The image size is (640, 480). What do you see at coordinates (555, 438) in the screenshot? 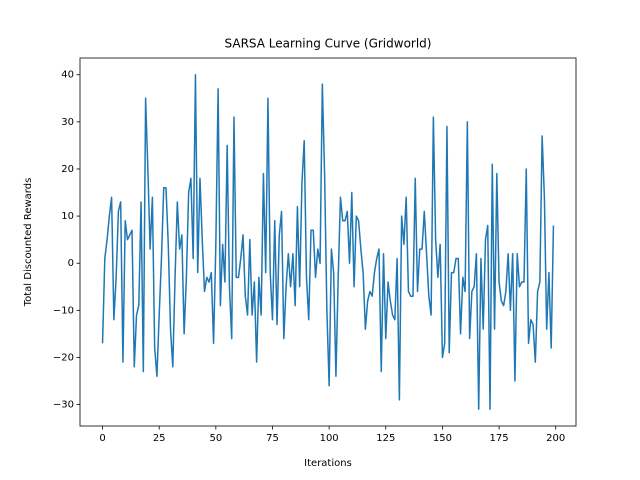
I see `x-tick-label: 200` at bounding box center [555, 438].